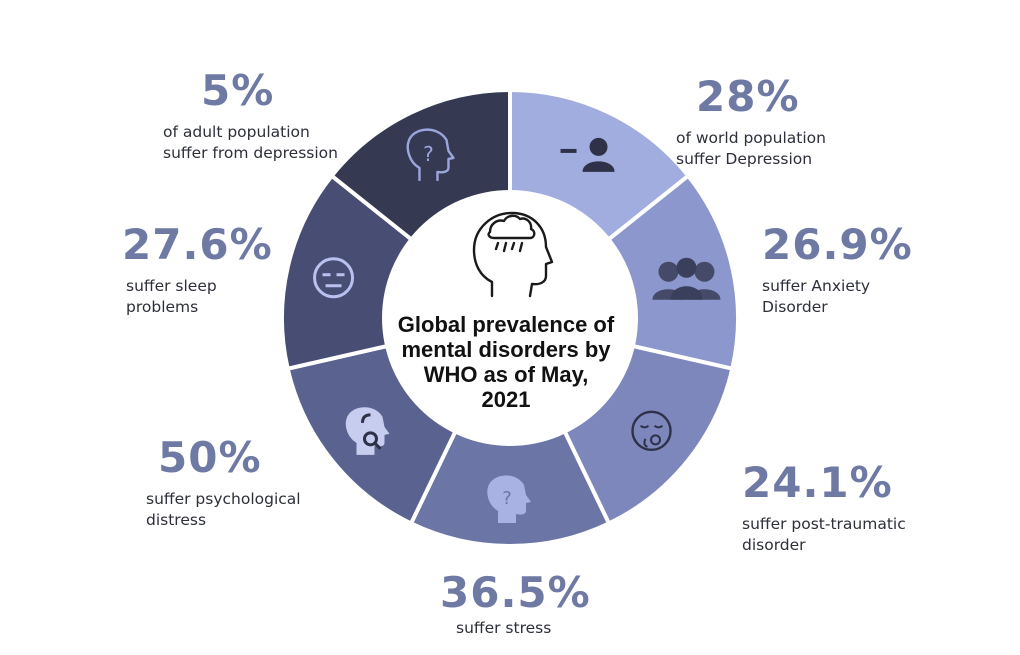 This screenshot has height=655, width=1020. What do you see at coordinates (506, 324) in the screenshot?
I see `title-line: Global prevalence of` at bounding box center [506, 324].